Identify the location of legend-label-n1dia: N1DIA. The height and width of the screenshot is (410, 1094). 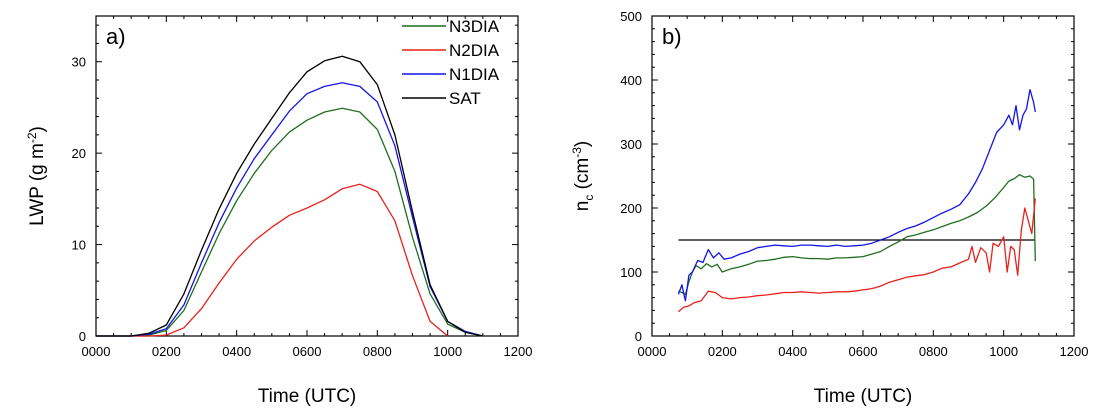
(474, 74).